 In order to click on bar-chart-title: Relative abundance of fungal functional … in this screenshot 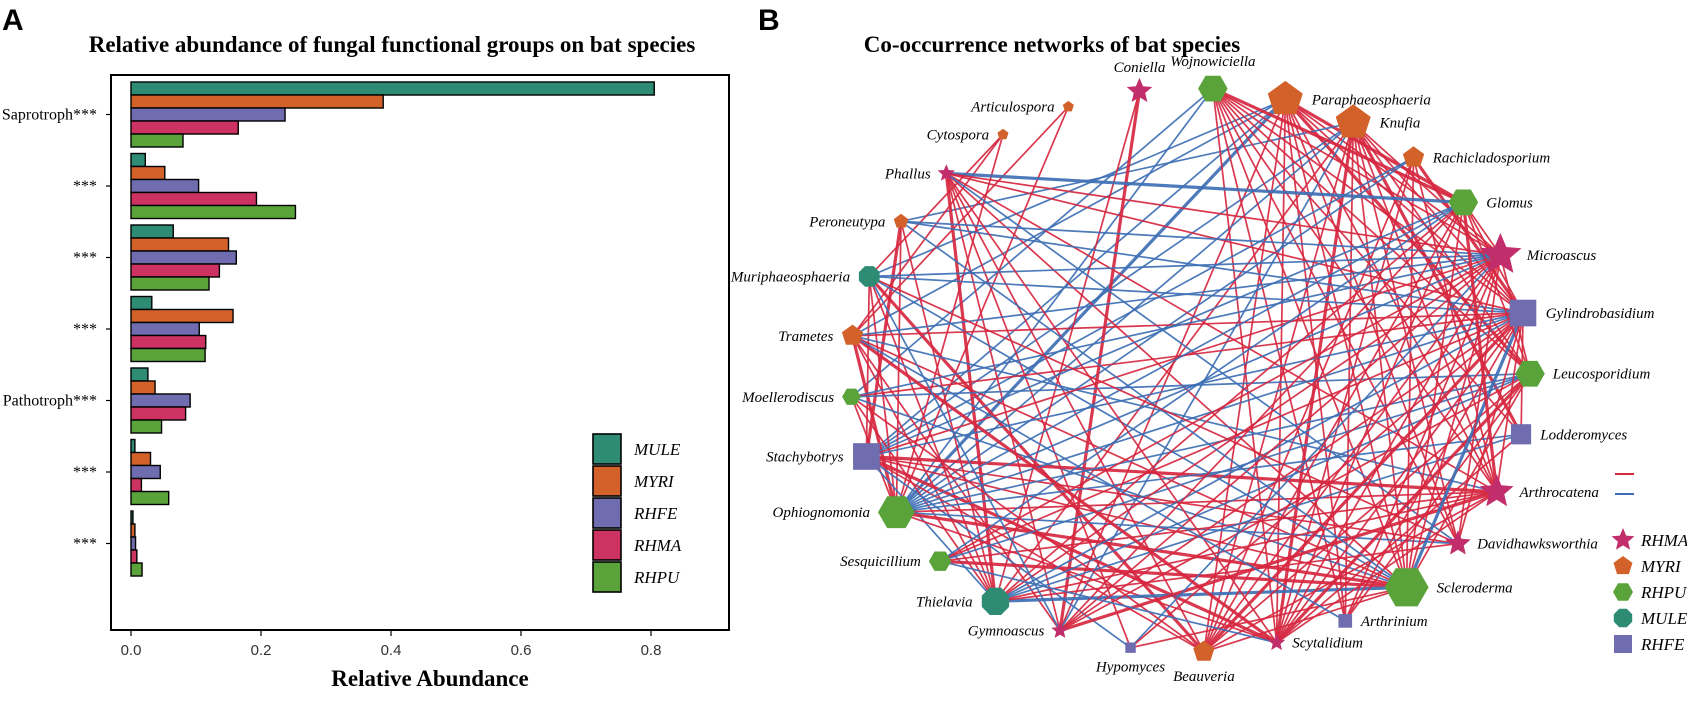, I will do `click(392, 44)`.